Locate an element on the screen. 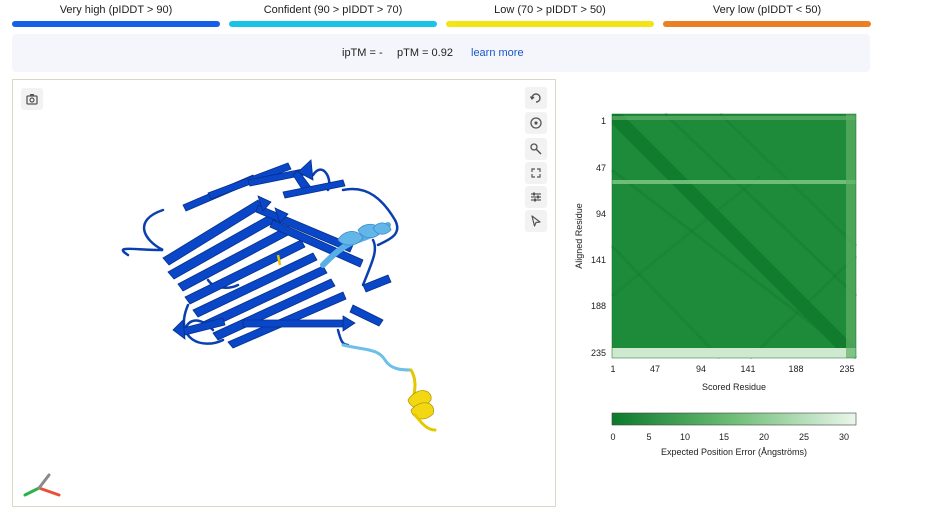 This screenshot has height=516, width=936. legend-confident-bar is located at coordinates (333, 24).